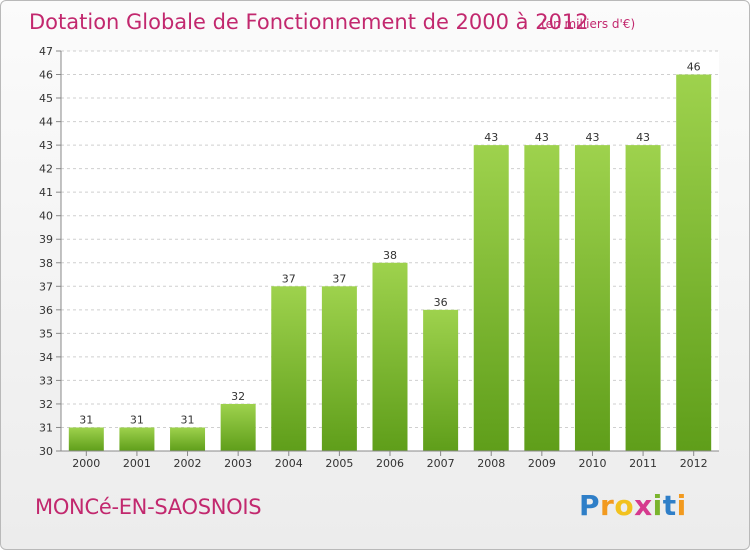  What do you see at coordinates (148, 507) in the screenshot?
I see `place-name: MONCé-EN-SAOSNOIS` at bounding box center [148, 507].